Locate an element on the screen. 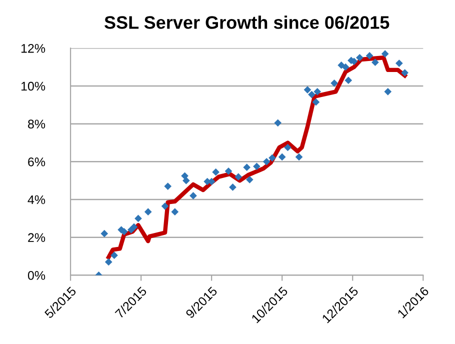  y-tick-label: 6% is located at coordinates (37, 161).